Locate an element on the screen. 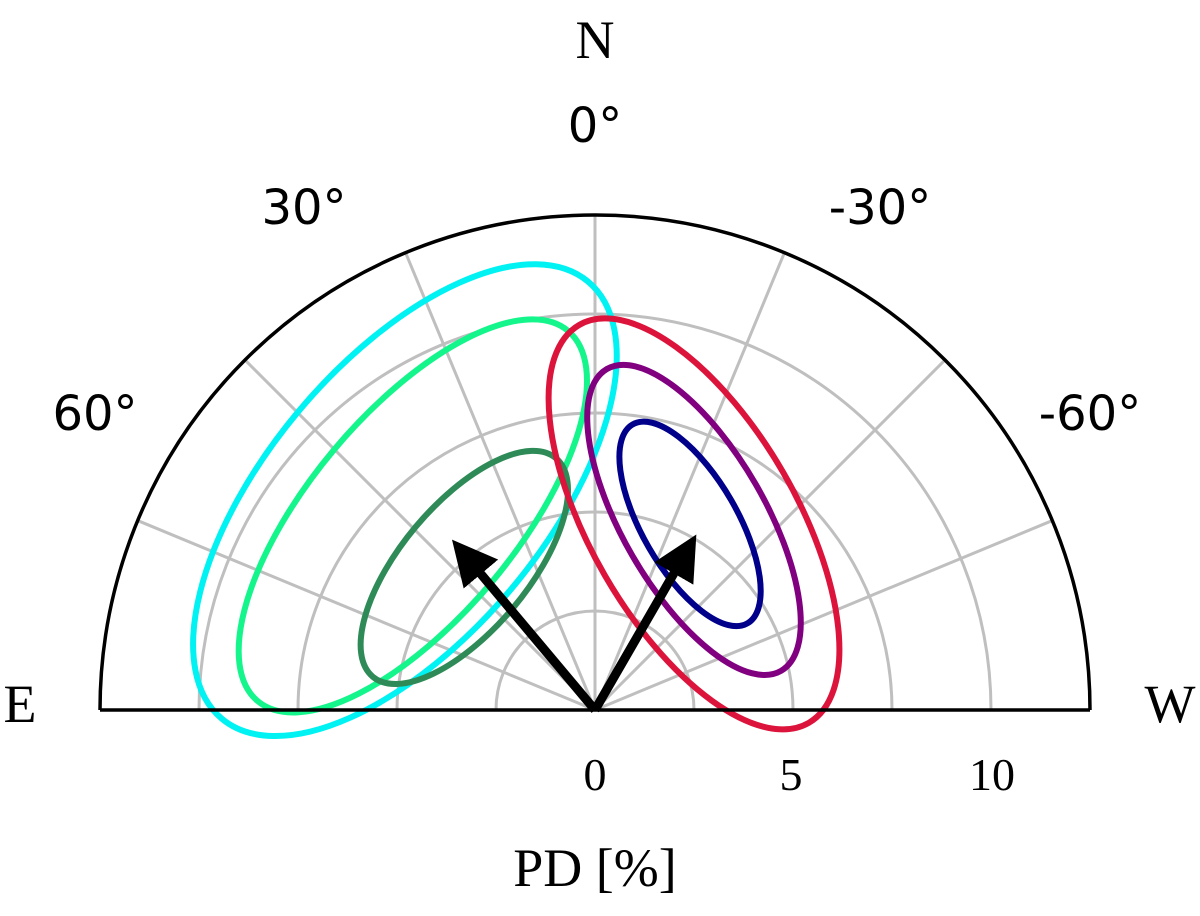 The width and height of the screenshot is (1200, 916). radial-tick-5: 5 is located at coordinates (791, 774).